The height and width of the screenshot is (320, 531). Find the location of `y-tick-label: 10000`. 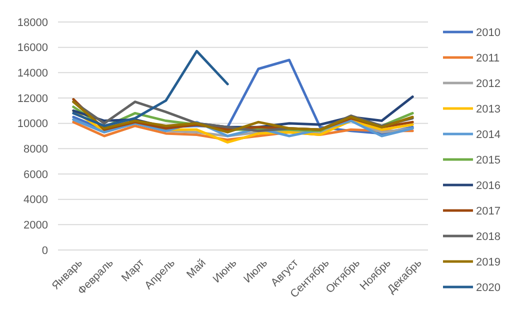

y-tick-label: 10000 is located at coordinates (32, 124).